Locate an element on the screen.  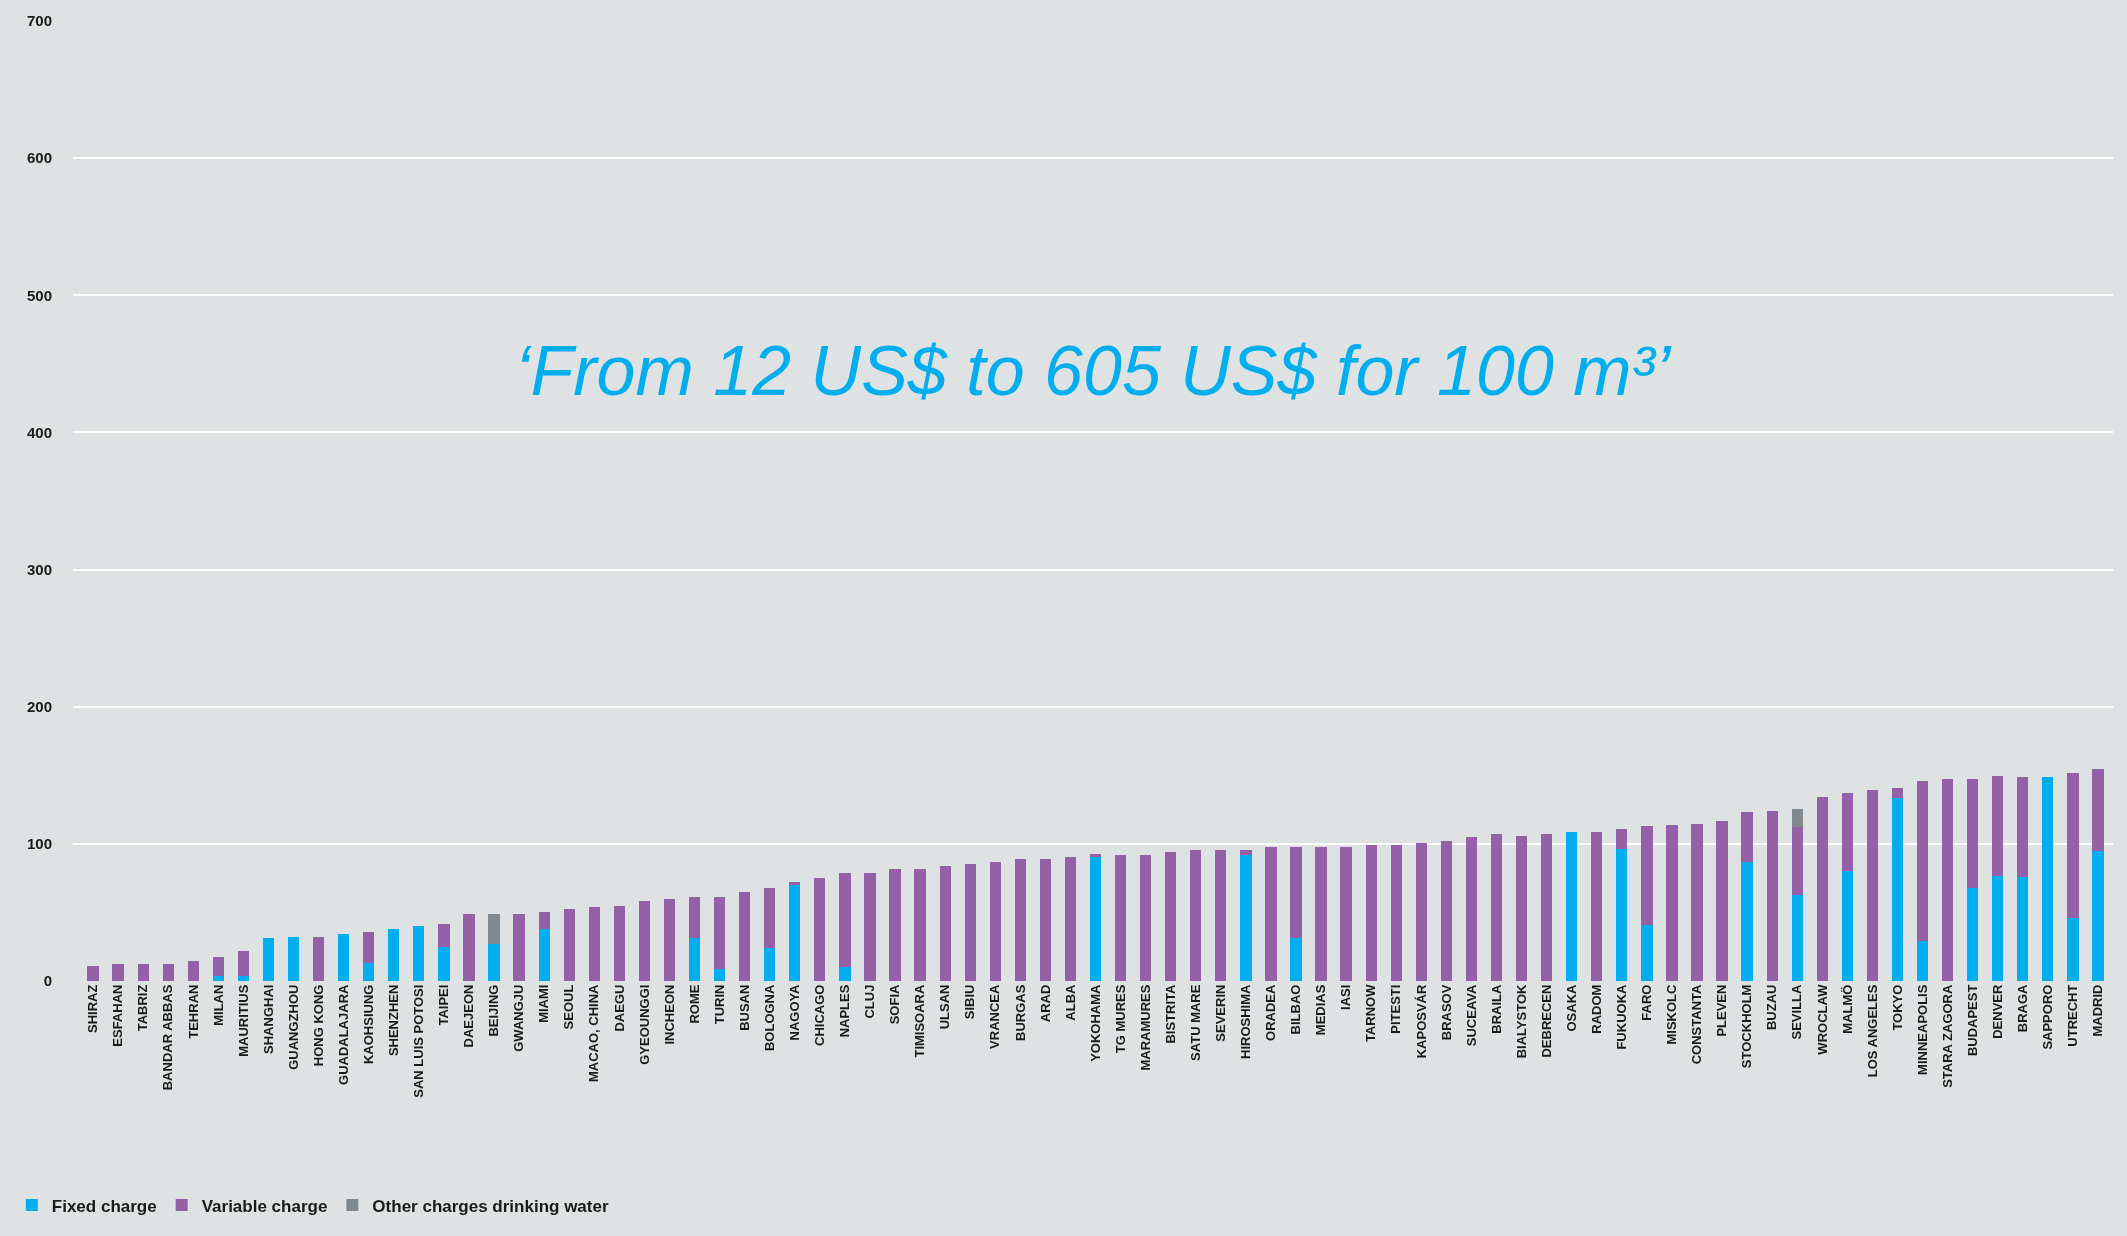
x-tick-label: CLUJ is located at coordinates (870, 1001).